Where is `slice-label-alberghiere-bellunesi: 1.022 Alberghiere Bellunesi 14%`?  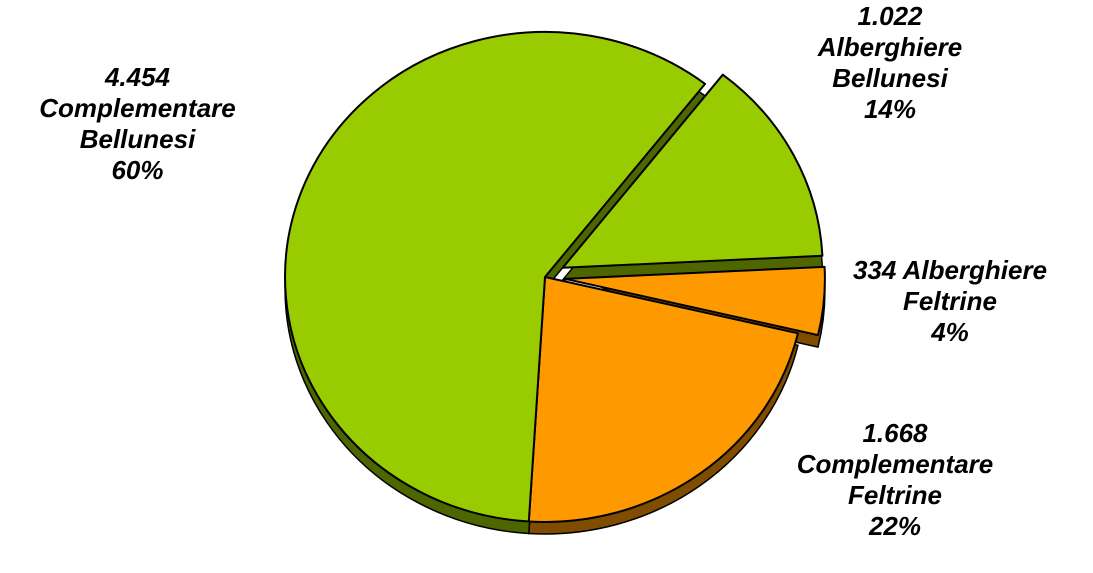 slice-label-alberghiere-bellunesi: 1.022 Alberghiere Bellunesi 14% is located at coordinates (890, 63).